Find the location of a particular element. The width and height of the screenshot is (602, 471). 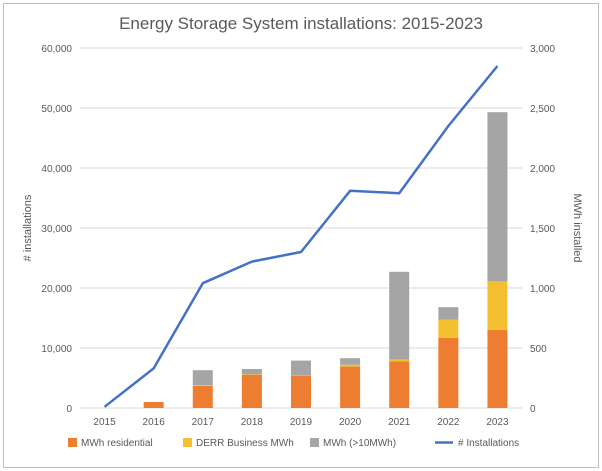

legend-label: # Installations is located at coordinates (488, 443).